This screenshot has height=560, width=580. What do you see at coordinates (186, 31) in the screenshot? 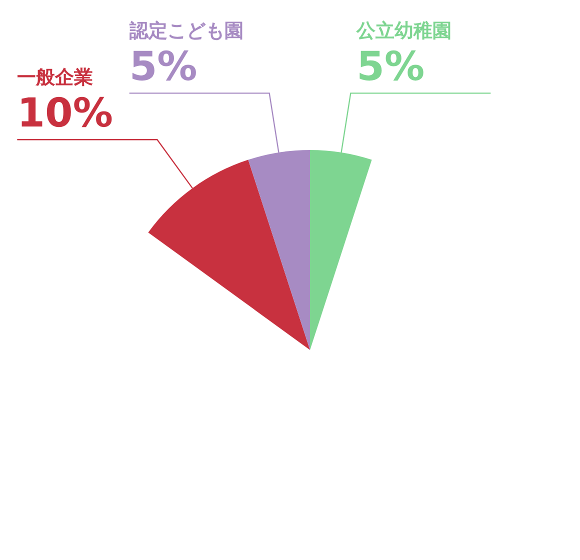
I see `slice-label: 認定こども園` at bounding box center [186, 31].